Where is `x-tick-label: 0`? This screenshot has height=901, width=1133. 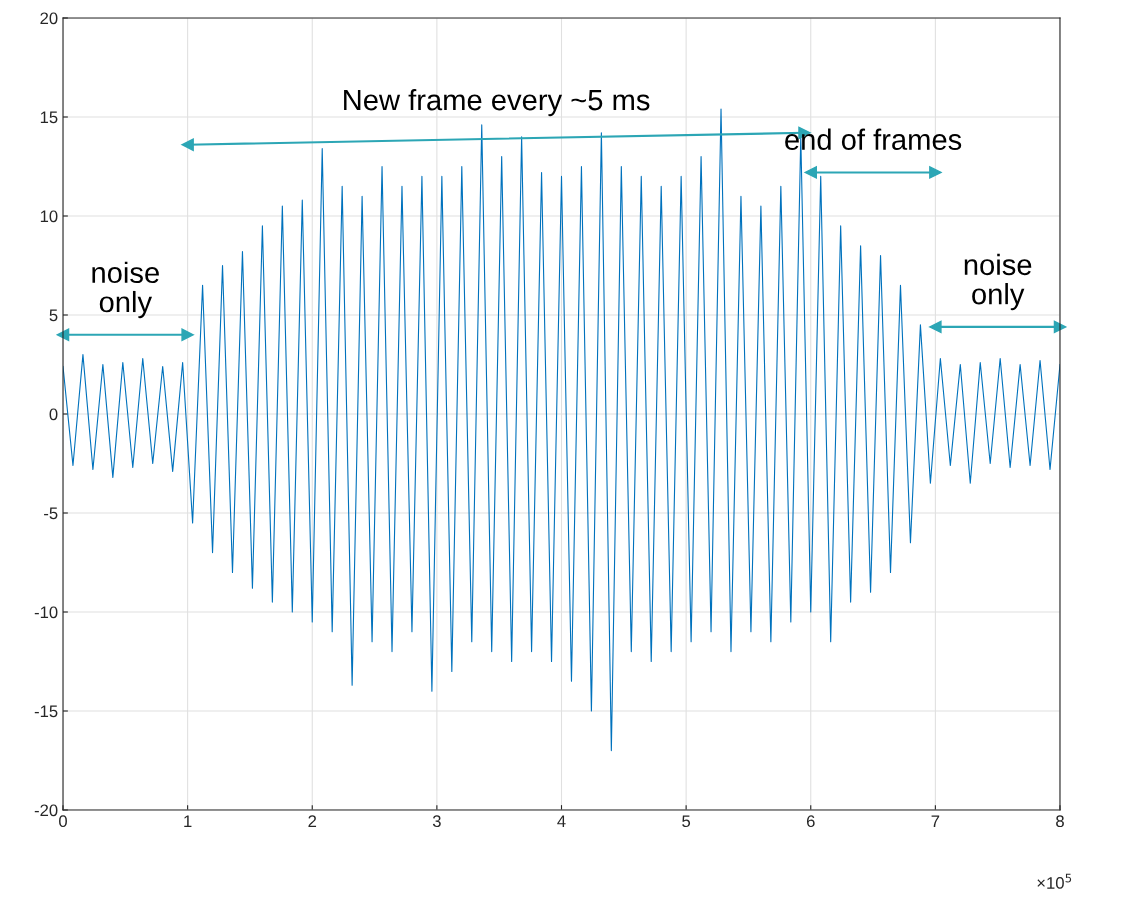
x-tick-label: 0 is located at coordinates (63, 821).